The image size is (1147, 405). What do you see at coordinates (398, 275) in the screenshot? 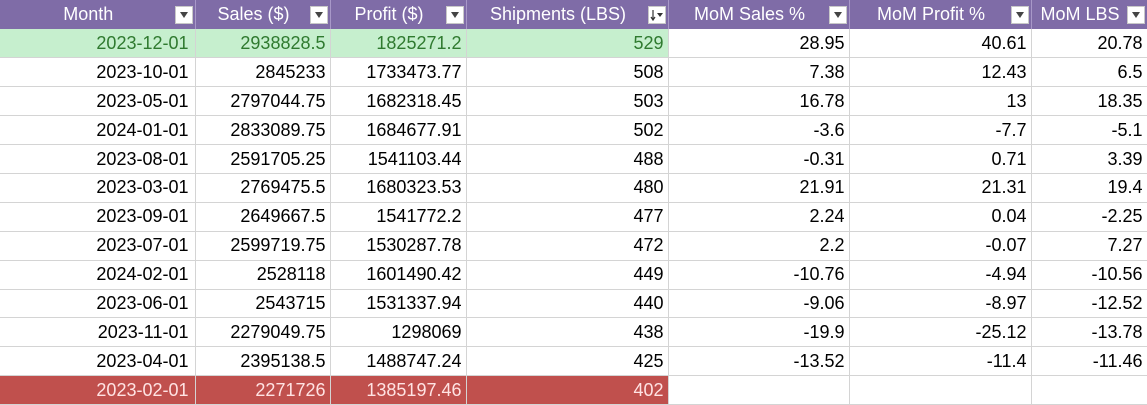
I see `cell-profit: 1601490.42` at bounding box center [398, 275].